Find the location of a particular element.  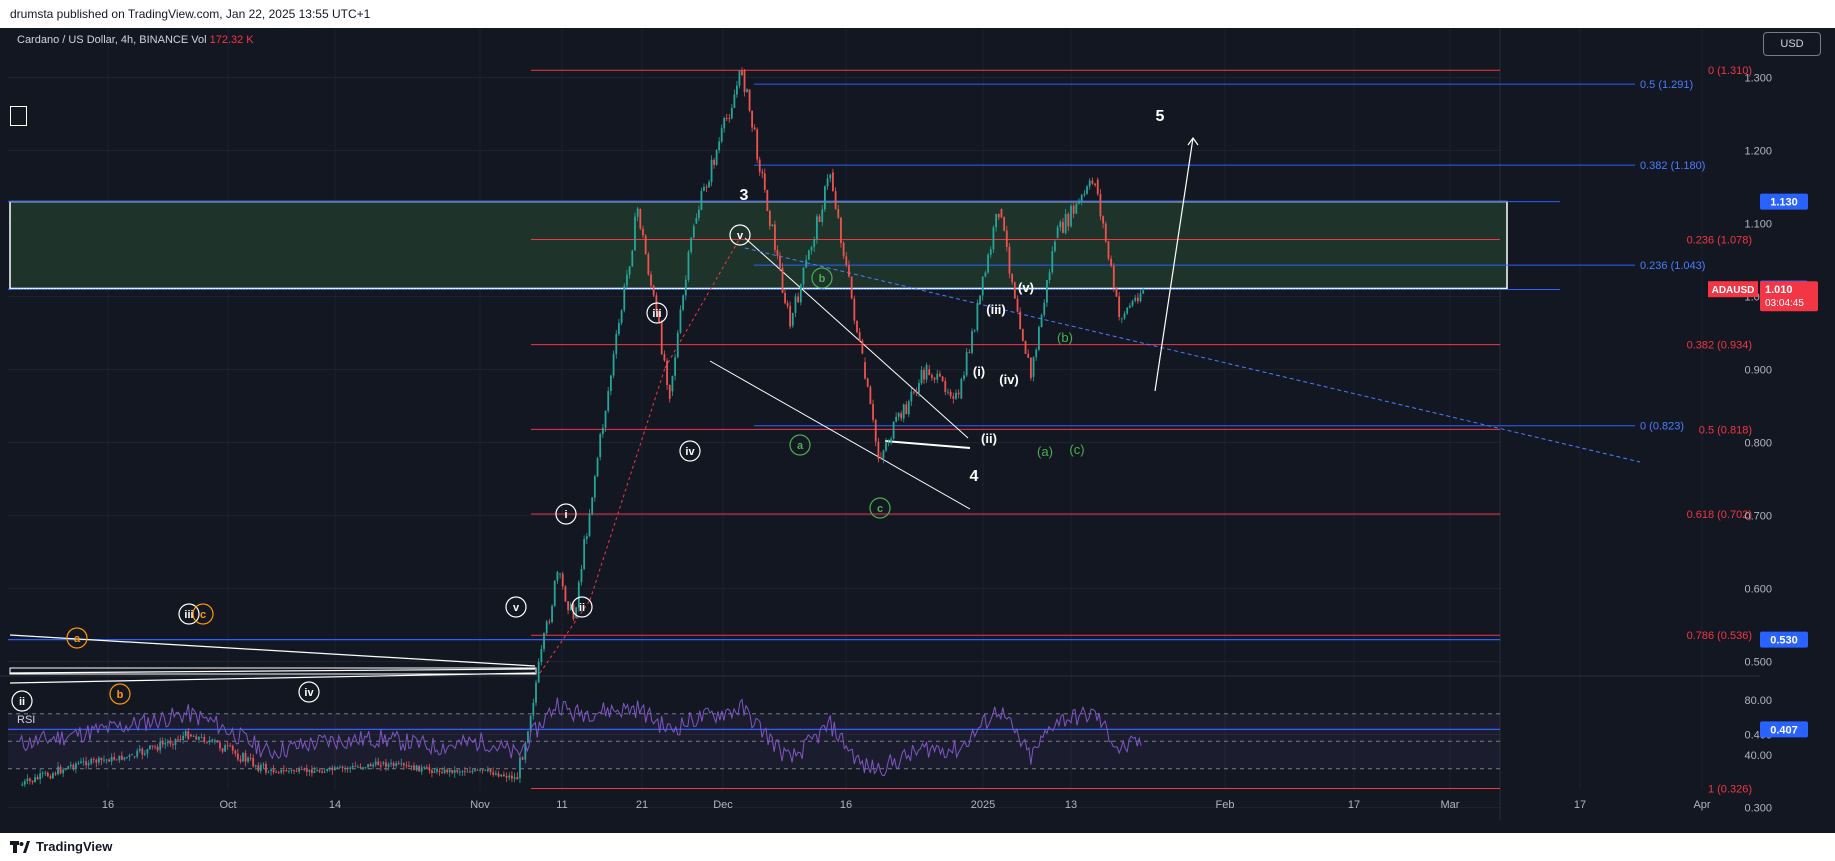

consolidation-box is located at coordinates (273, 671).